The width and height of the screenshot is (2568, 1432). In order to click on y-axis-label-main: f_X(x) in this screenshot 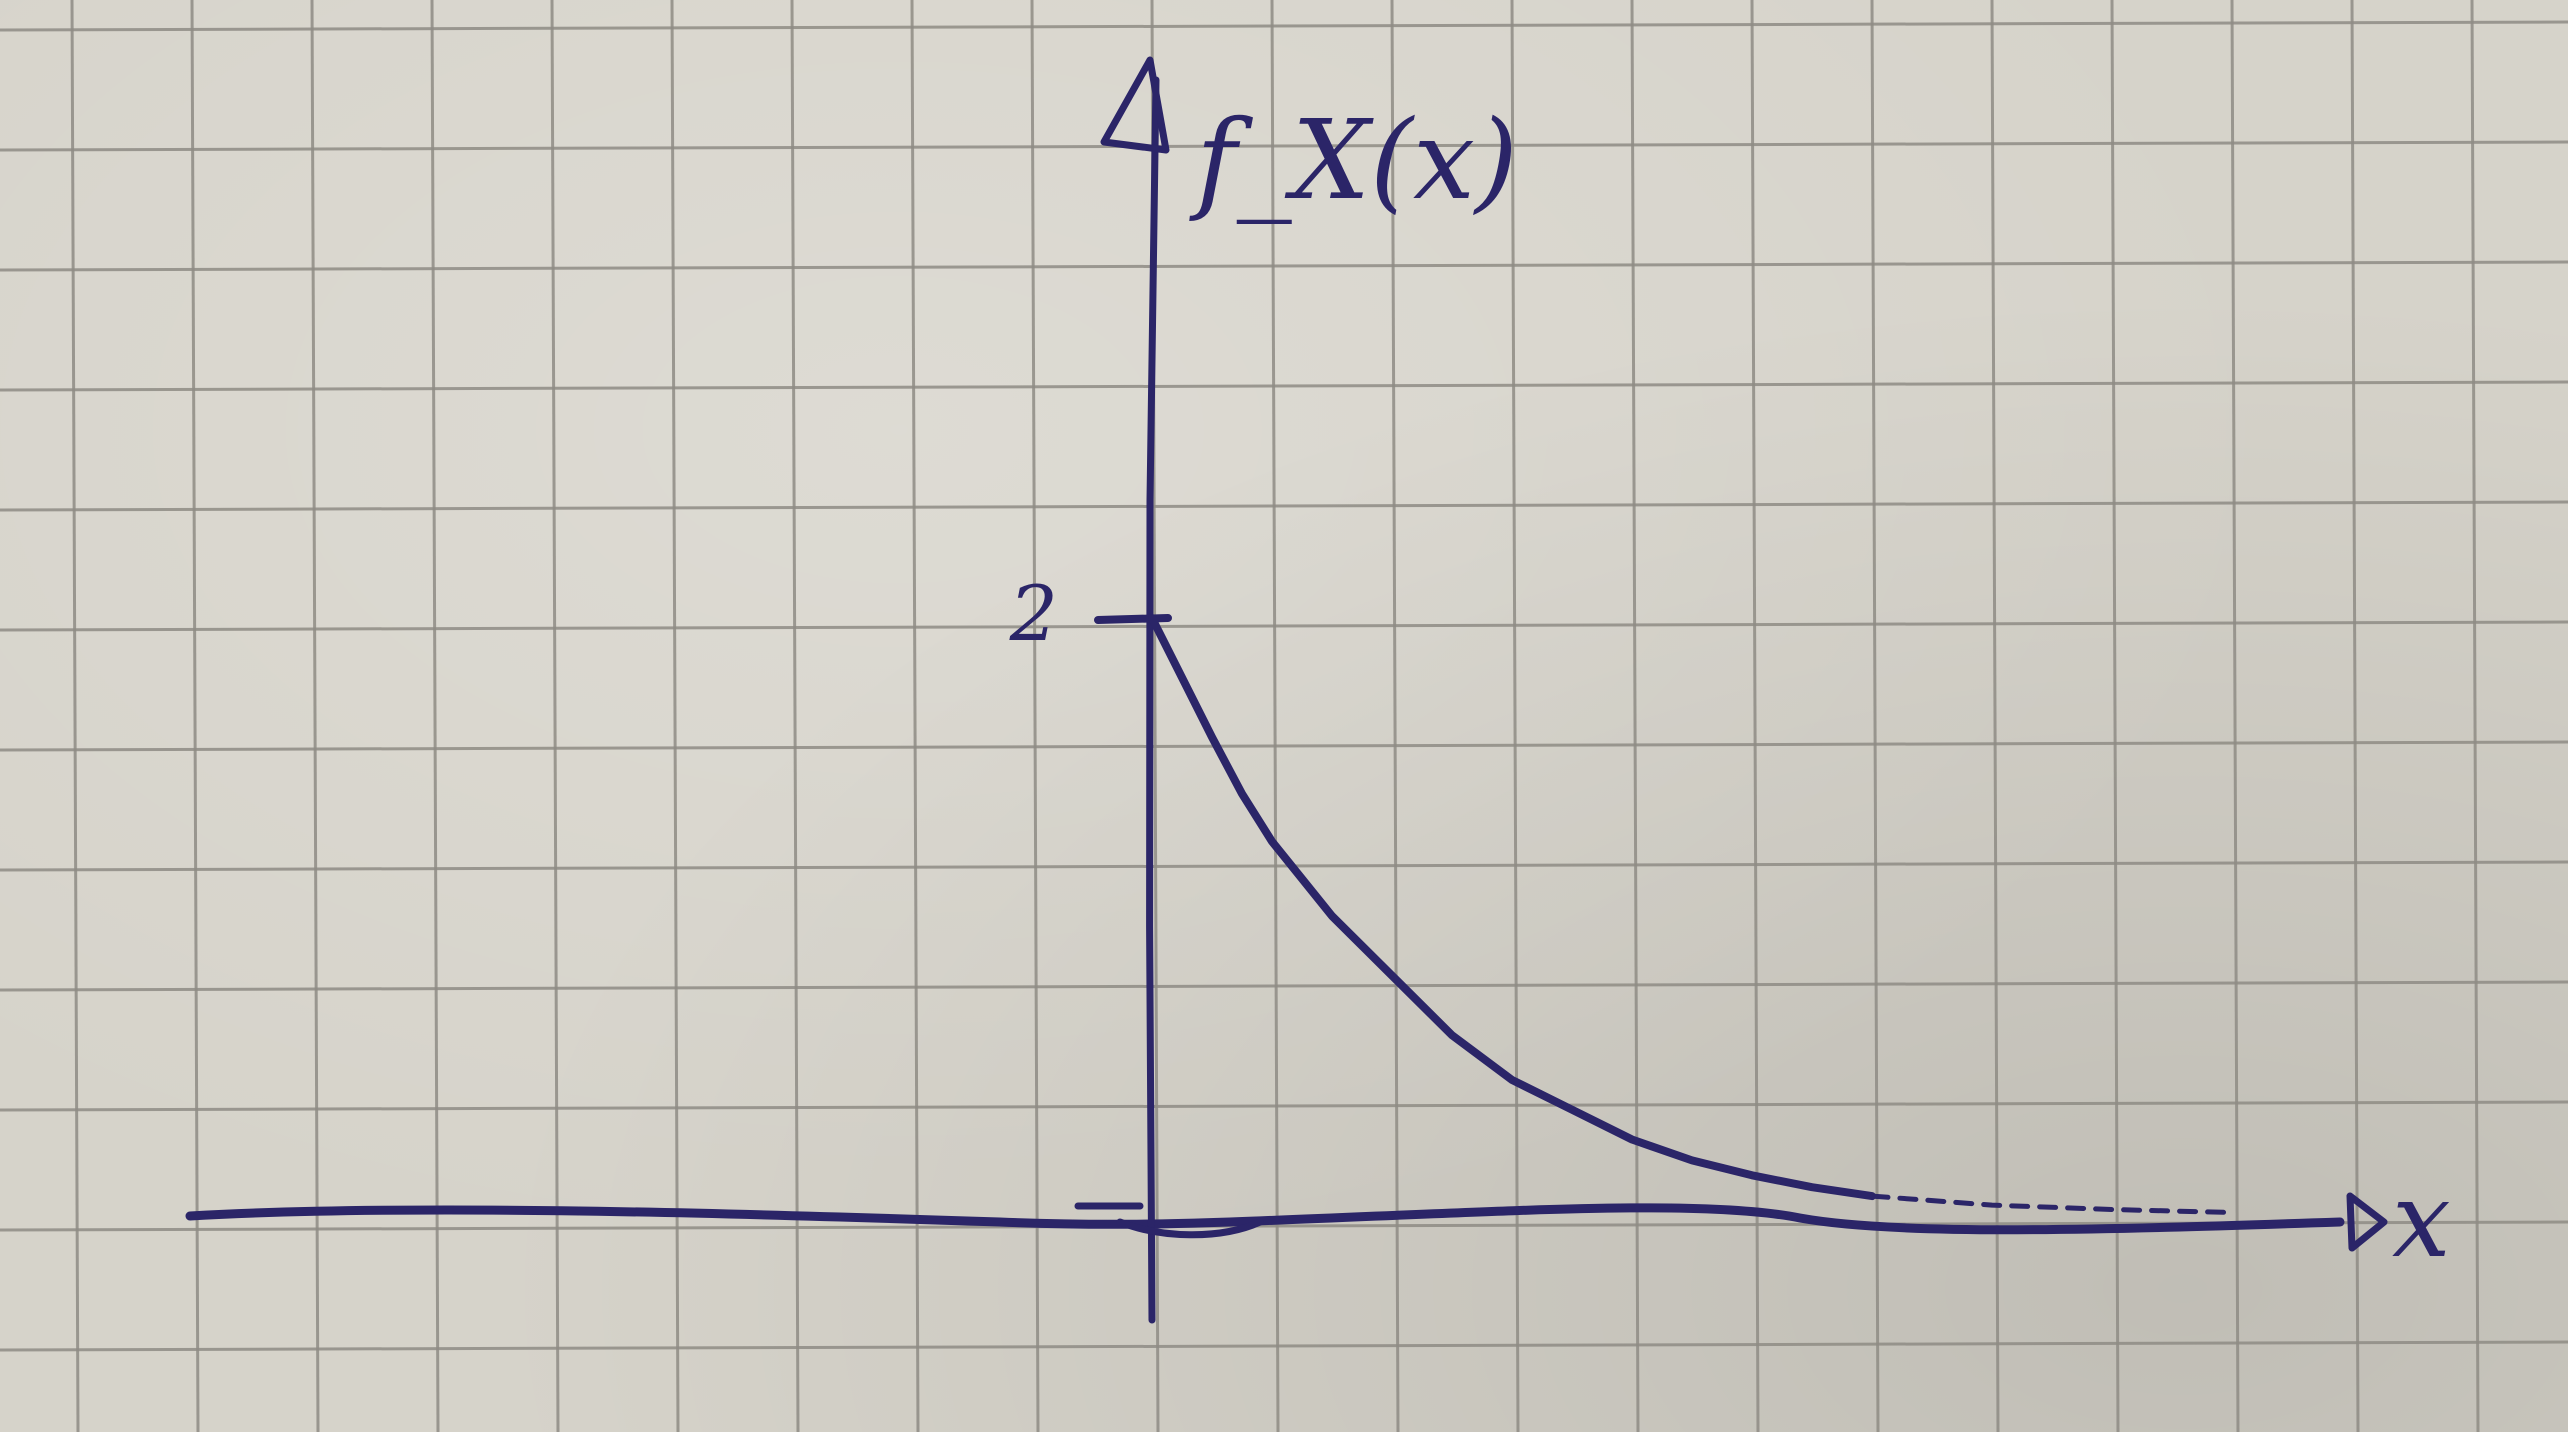, I will do `click(1353, 160)`.